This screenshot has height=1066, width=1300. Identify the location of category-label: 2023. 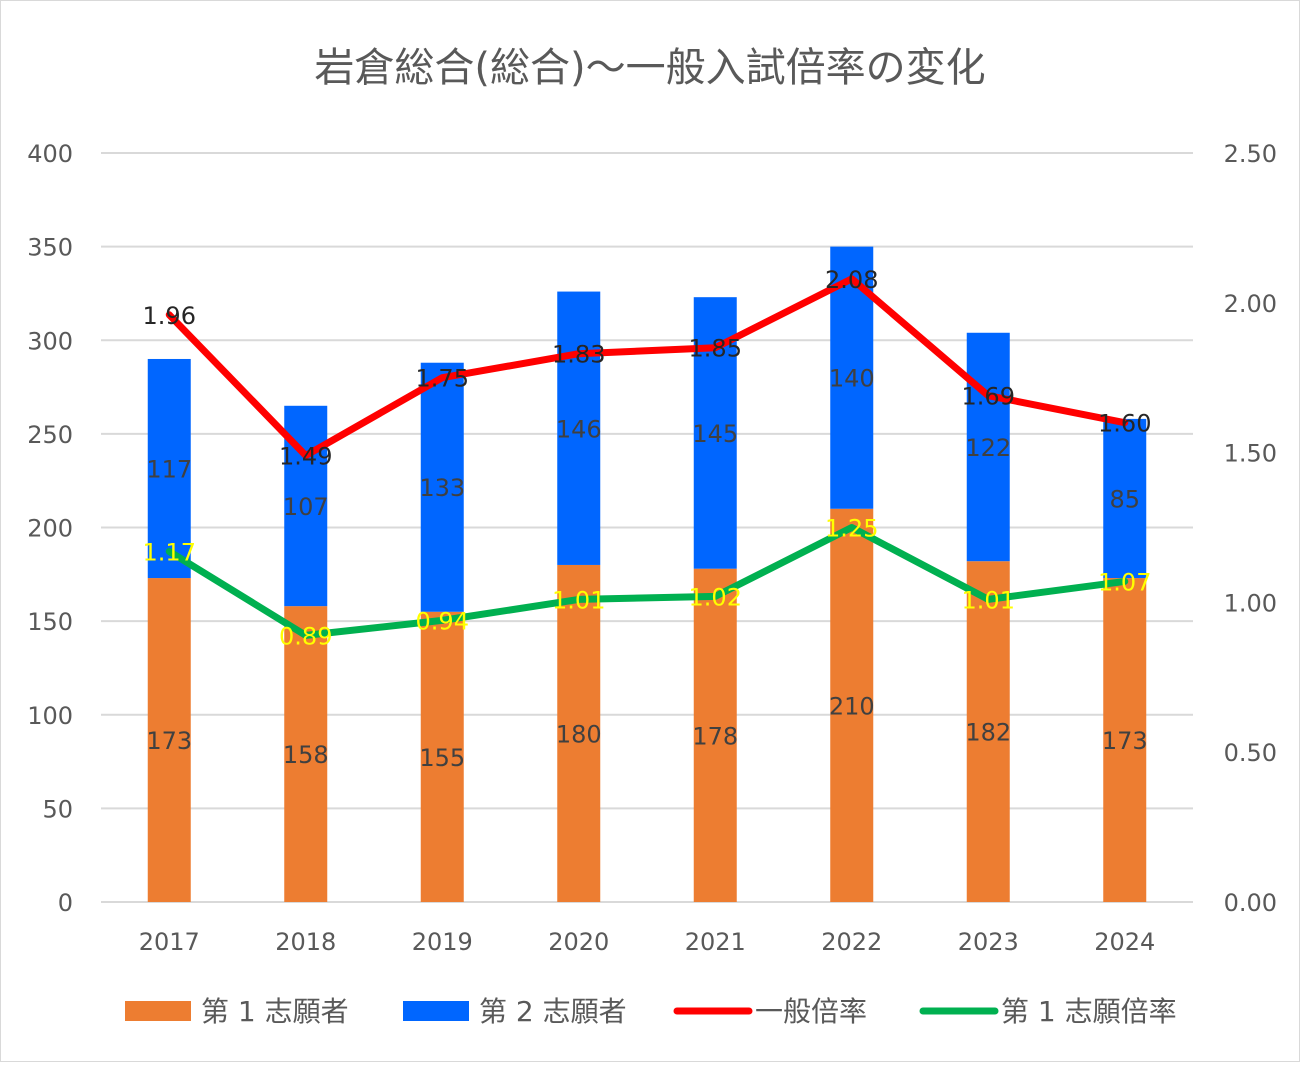
(988, 942).